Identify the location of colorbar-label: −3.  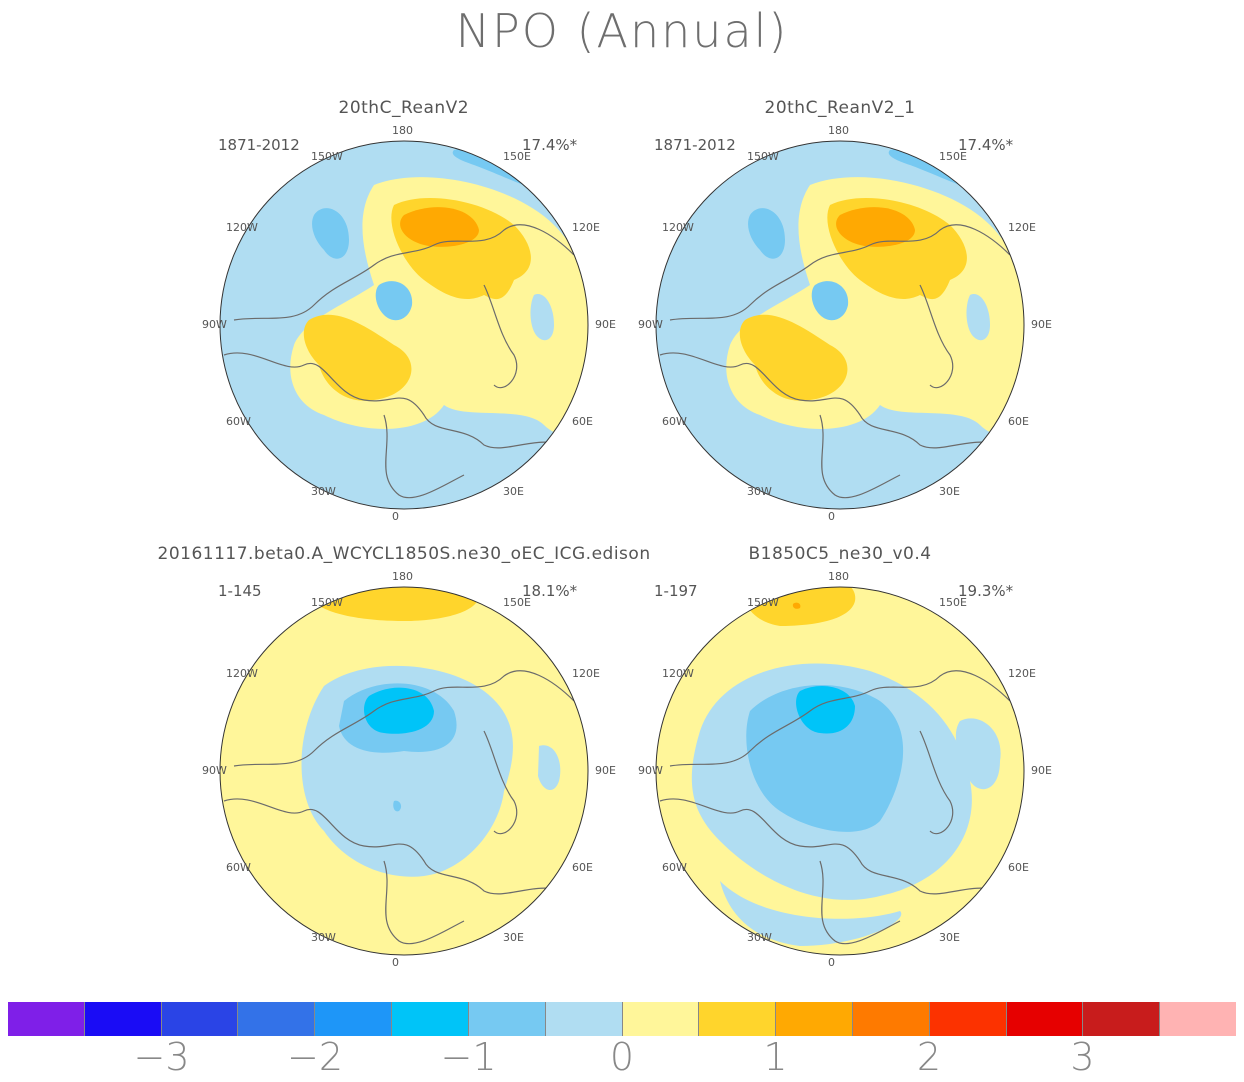
(161, 1057).